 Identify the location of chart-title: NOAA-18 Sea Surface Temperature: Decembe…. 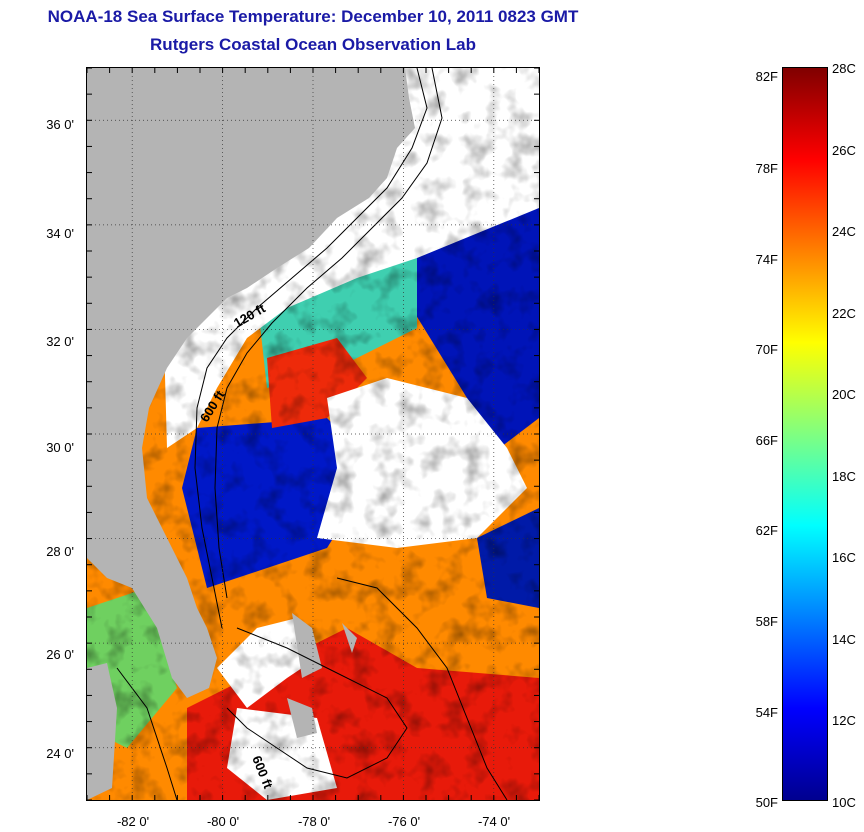
(313, 16).